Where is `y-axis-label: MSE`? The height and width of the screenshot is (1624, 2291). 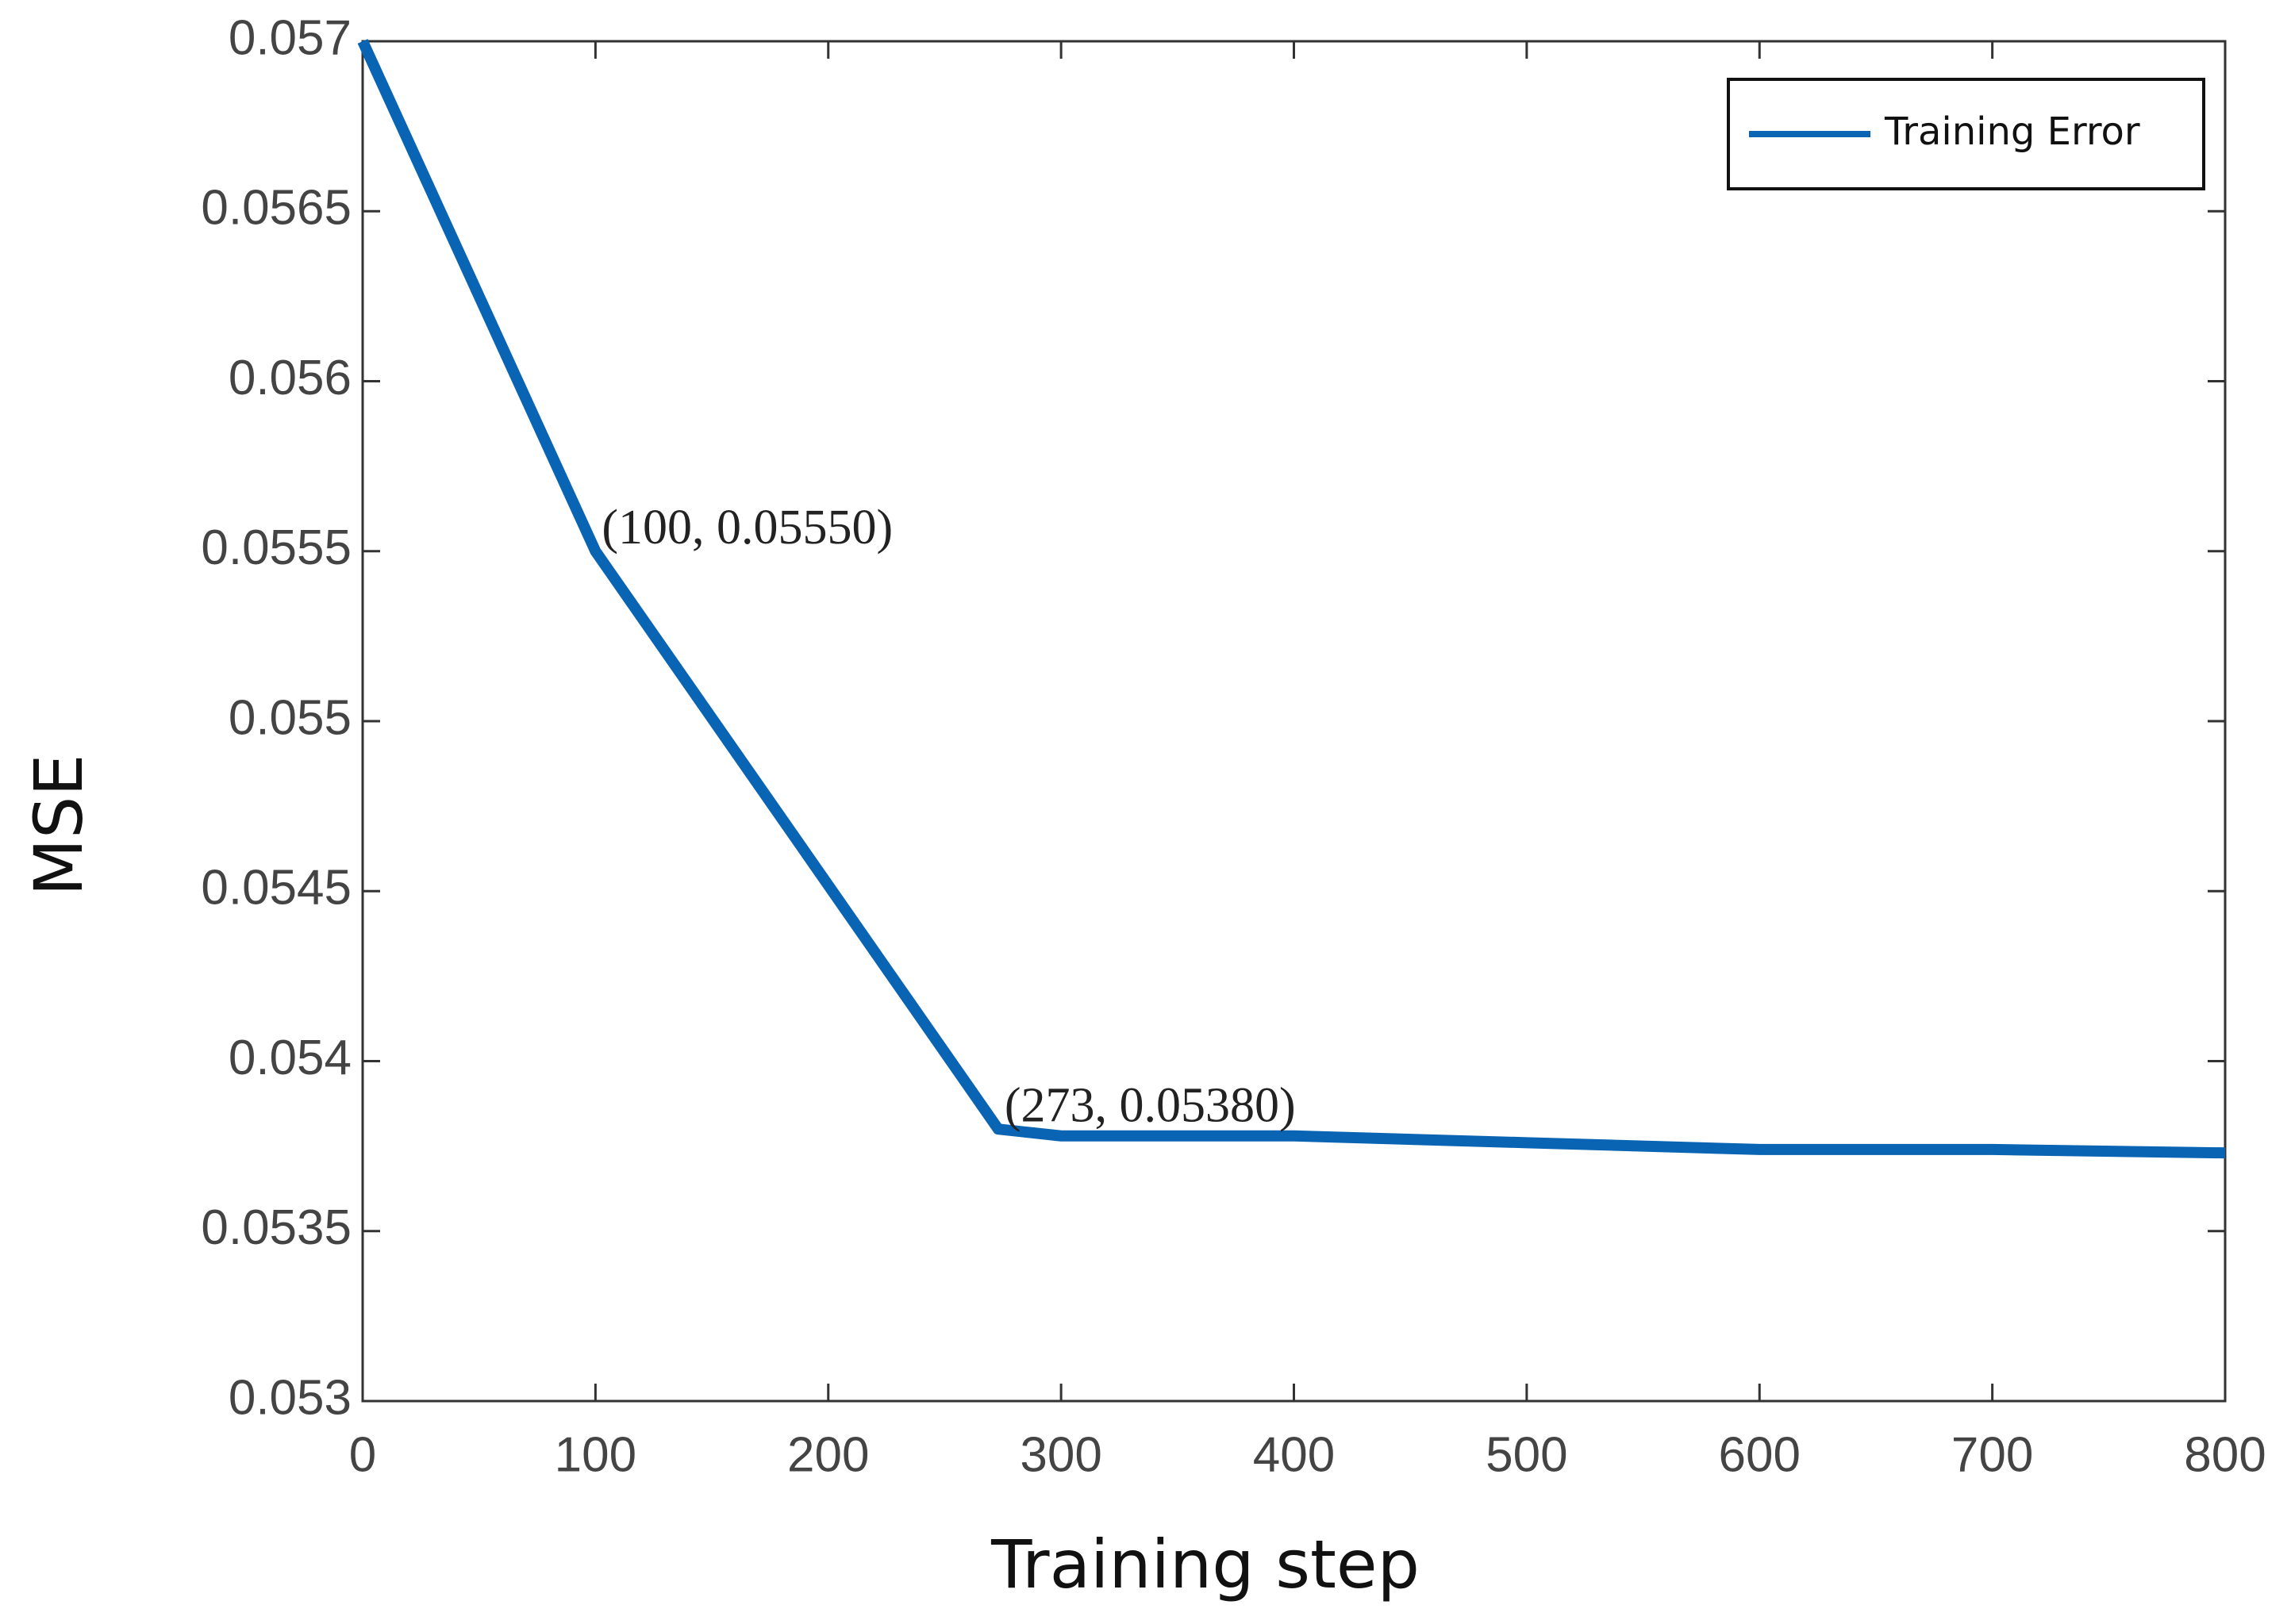 y-axis-label: MSE is located at coordinates (59, 825).